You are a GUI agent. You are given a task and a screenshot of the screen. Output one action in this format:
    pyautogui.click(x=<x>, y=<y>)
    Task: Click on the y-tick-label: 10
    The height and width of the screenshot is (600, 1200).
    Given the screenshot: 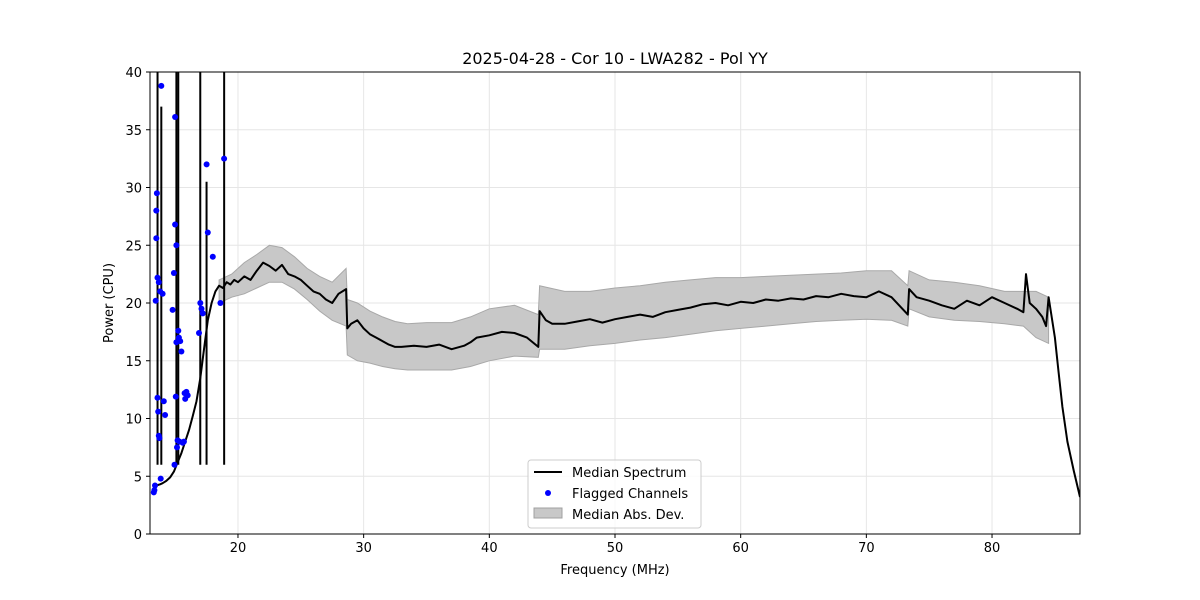 What is the action you would take?
    pyautogui.click(x=133, y=420)
    